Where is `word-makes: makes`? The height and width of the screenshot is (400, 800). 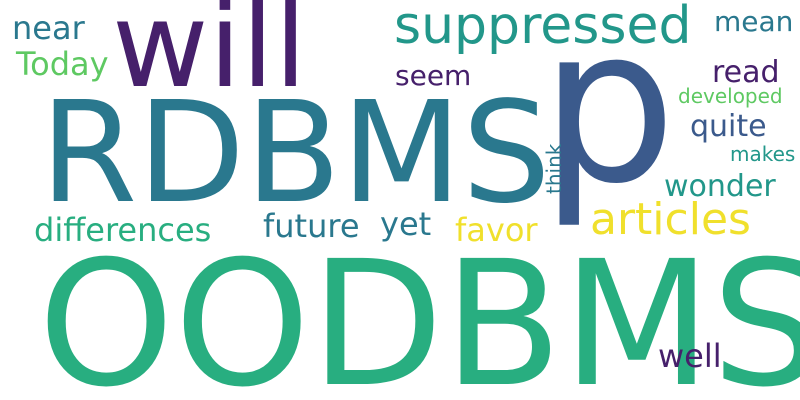 word-makes: makes is located at coordinates (763, 154).